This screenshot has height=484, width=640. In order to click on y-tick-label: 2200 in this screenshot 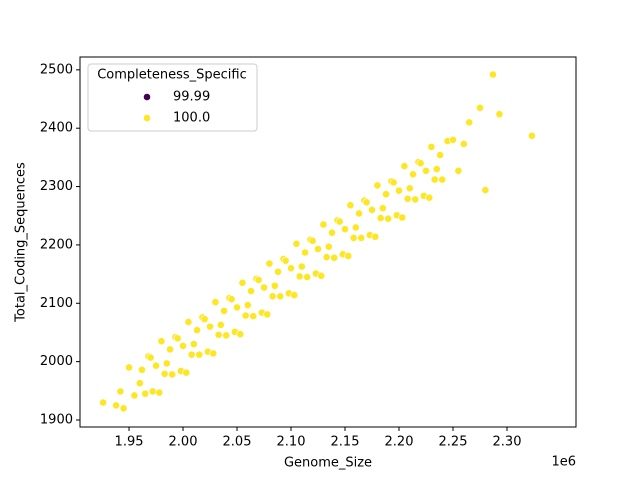, I will do `click(56, 244)`.